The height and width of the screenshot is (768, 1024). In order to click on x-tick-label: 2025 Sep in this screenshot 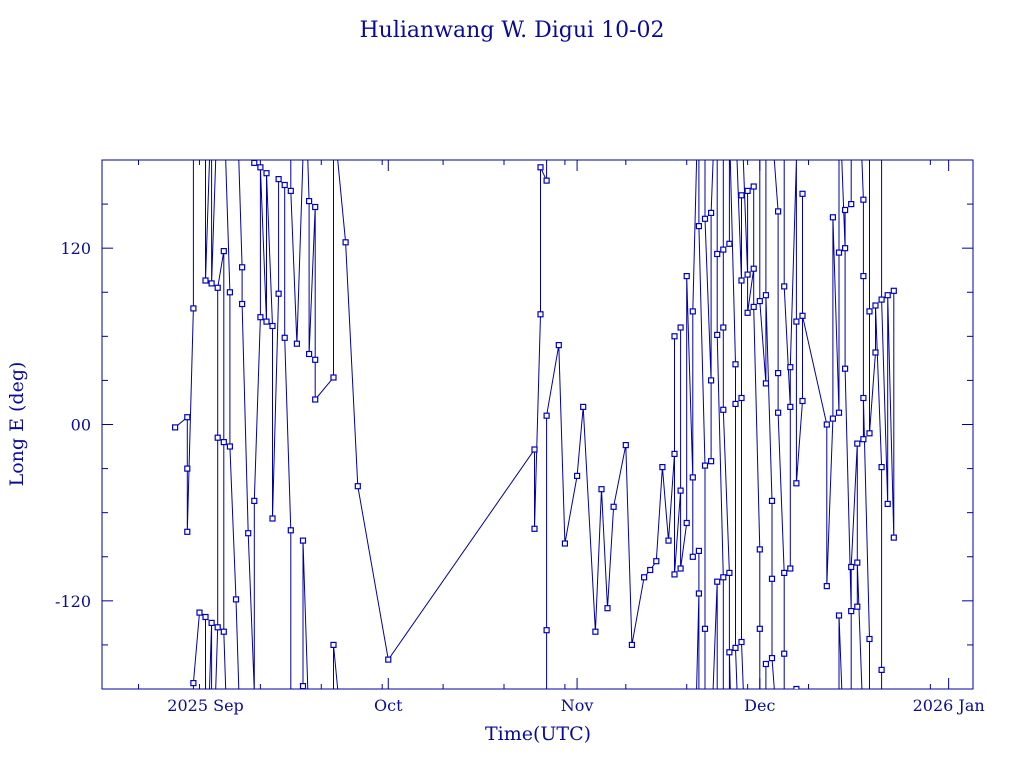, I will do `click(205, 705)`.